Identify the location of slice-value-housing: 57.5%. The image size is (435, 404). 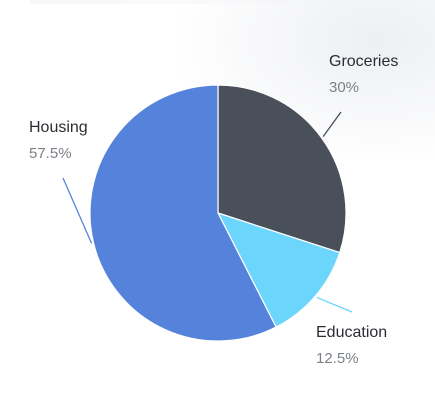
(50, 153).